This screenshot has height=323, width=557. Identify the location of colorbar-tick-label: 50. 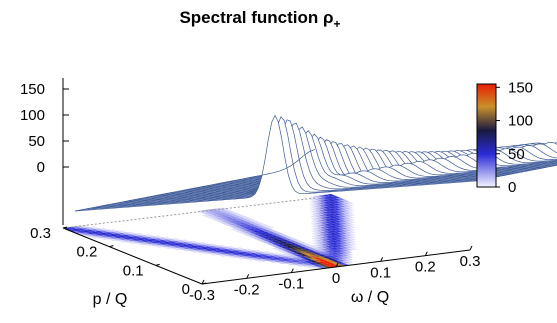
(516, 154).